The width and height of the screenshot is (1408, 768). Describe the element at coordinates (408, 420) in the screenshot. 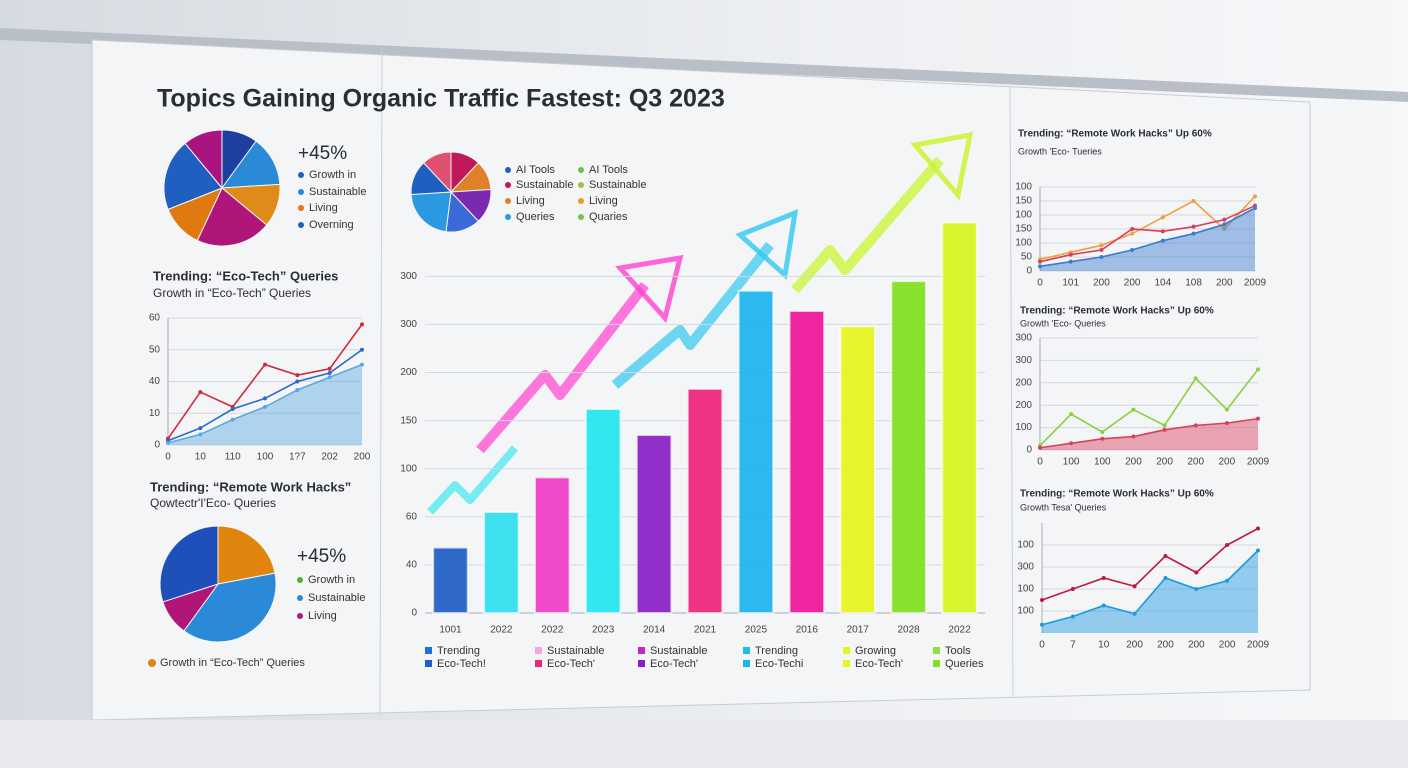

I see `y-tick-label: 150` at that location.